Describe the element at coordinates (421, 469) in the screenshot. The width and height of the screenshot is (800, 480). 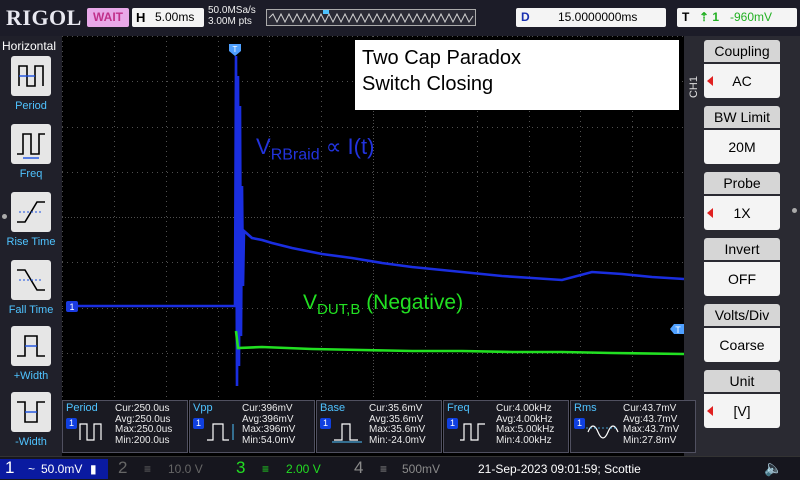
I see `channel-scale: 500mV` at that location.